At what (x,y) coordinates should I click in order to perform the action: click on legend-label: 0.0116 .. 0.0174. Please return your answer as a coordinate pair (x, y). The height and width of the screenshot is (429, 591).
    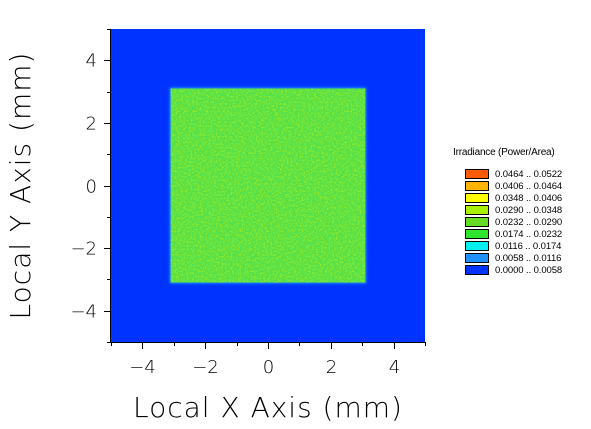
    Looking at the image, I should click on (528, 246).